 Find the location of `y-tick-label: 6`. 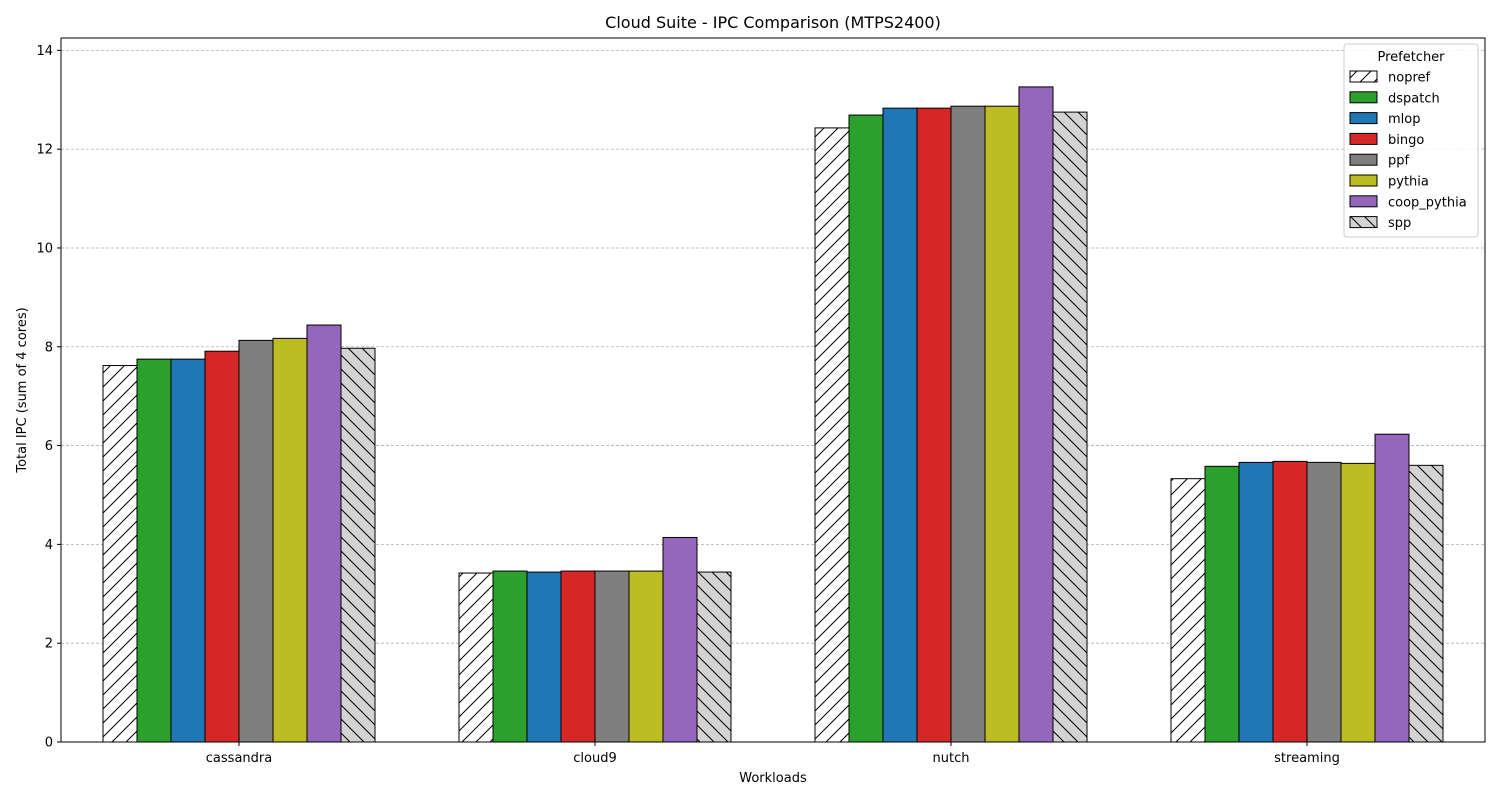

y-tick-label: 6 is located at coordinates (49, 446).